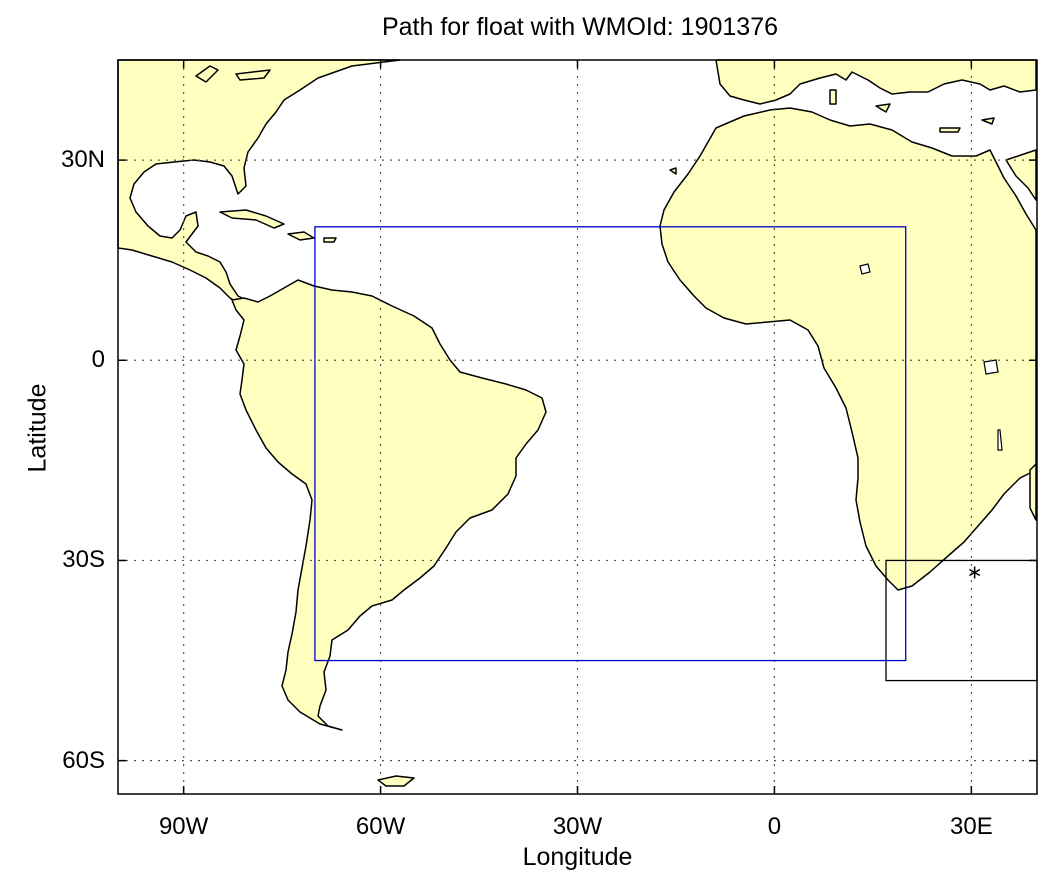  I want to click on x-tick-label: 90W, so click(183, 826).